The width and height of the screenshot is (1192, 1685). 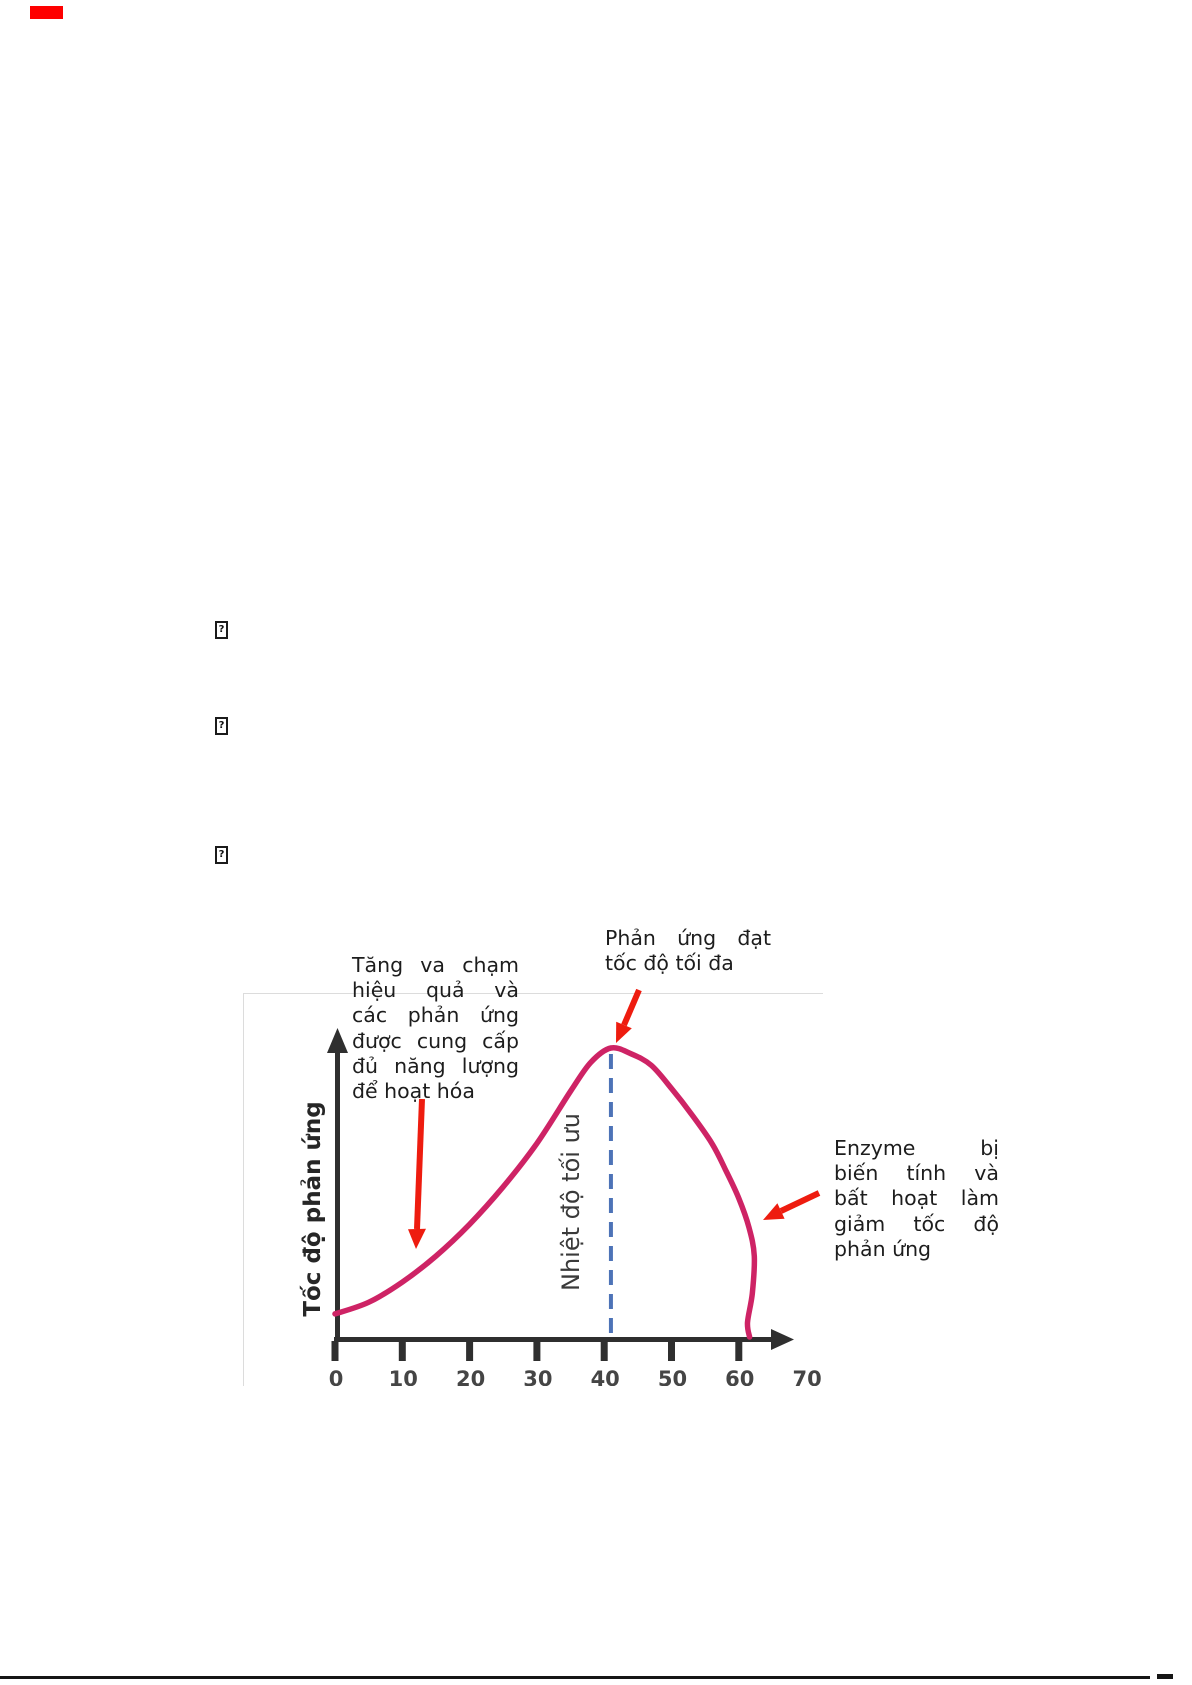 I want to click on callout-line: hiệu quả và, so click(x=435, y=990).